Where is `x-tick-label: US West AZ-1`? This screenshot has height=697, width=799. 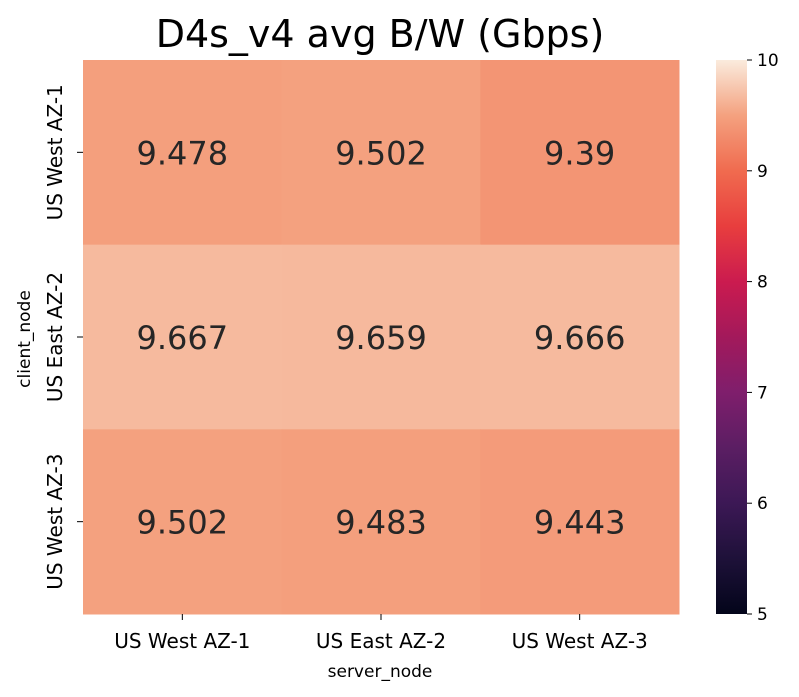
x-tick-label: US West AZ-1 is located at coordinates (182, 641).